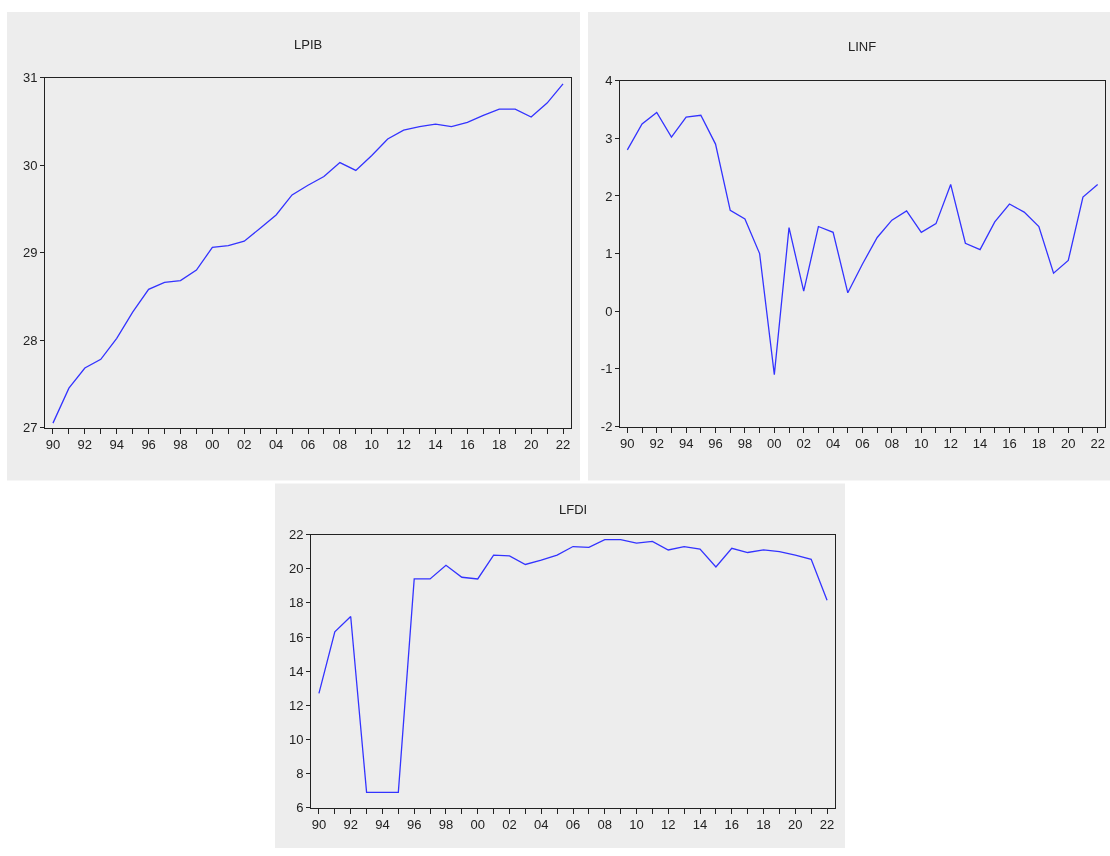  I want to click on chart-title: LINF, so click(862, 46).